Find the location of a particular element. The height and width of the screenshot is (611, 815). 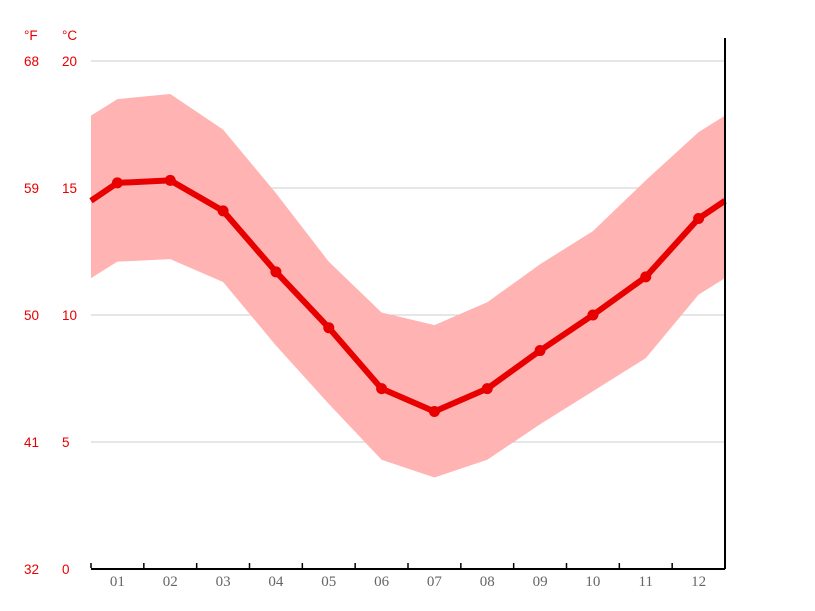

month-label-09: 09 is located at coordinates (540, 582).